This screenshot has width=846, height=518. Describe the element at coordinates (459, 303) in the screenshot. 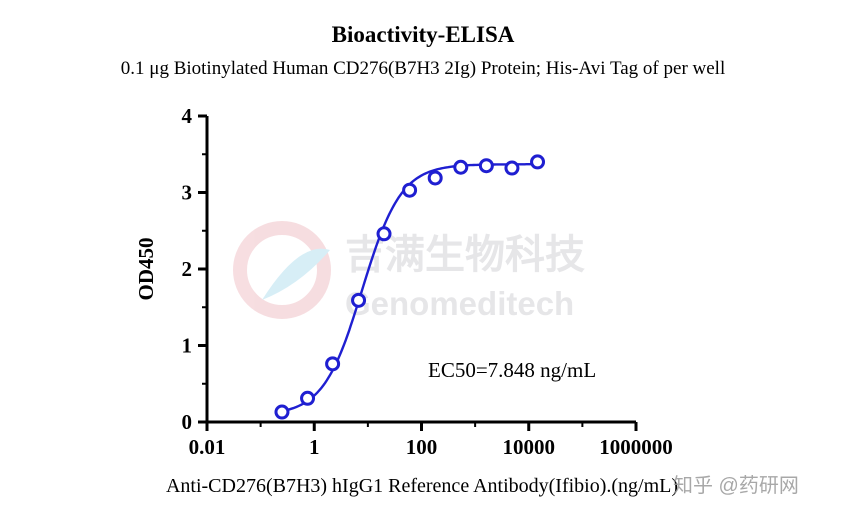

I see `watermark-en-text: Genomeditech` at that location.